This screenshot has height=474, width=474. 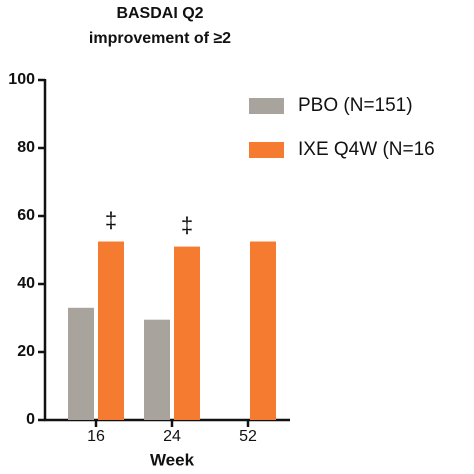 I want to click on y-tick-label: 20, so click(x=26, y=351).